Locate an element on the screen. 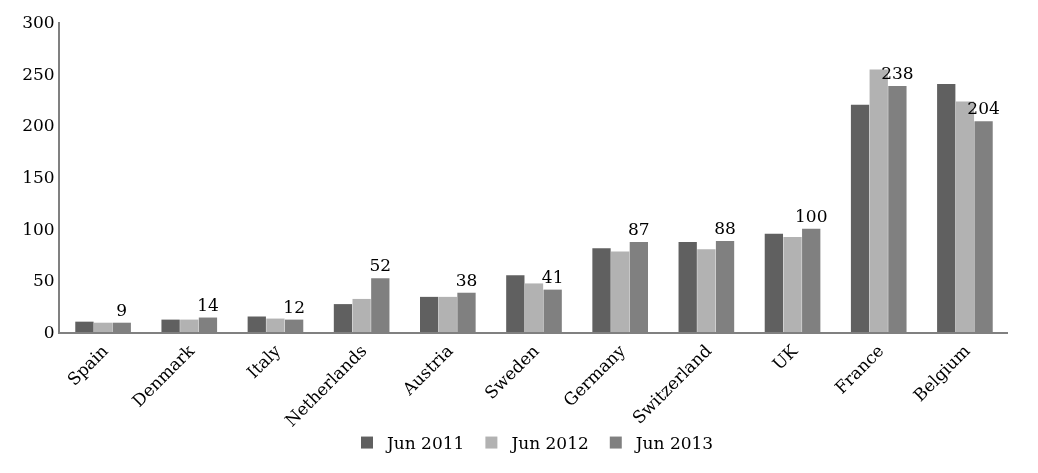 This screenshot has height=473, width=1038. y-tick-label: 250 is located at coordinates (38, 73).